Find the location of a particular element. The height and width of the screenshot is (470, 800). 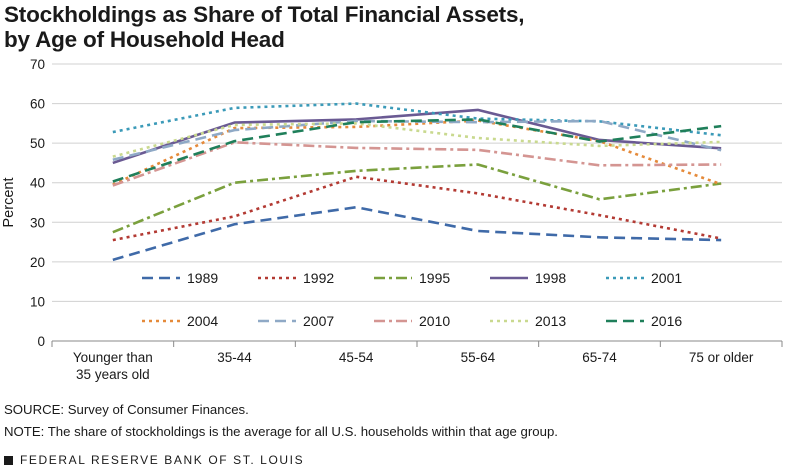

legend-item-2007: 2007 is located at coordinates (296, 321).